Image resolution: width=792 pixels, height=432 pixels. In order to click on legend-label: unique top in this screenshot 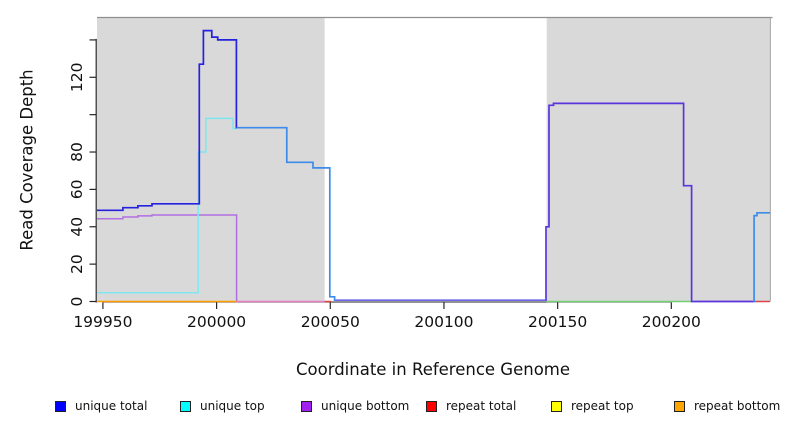, I will do `click(232, 406)`.